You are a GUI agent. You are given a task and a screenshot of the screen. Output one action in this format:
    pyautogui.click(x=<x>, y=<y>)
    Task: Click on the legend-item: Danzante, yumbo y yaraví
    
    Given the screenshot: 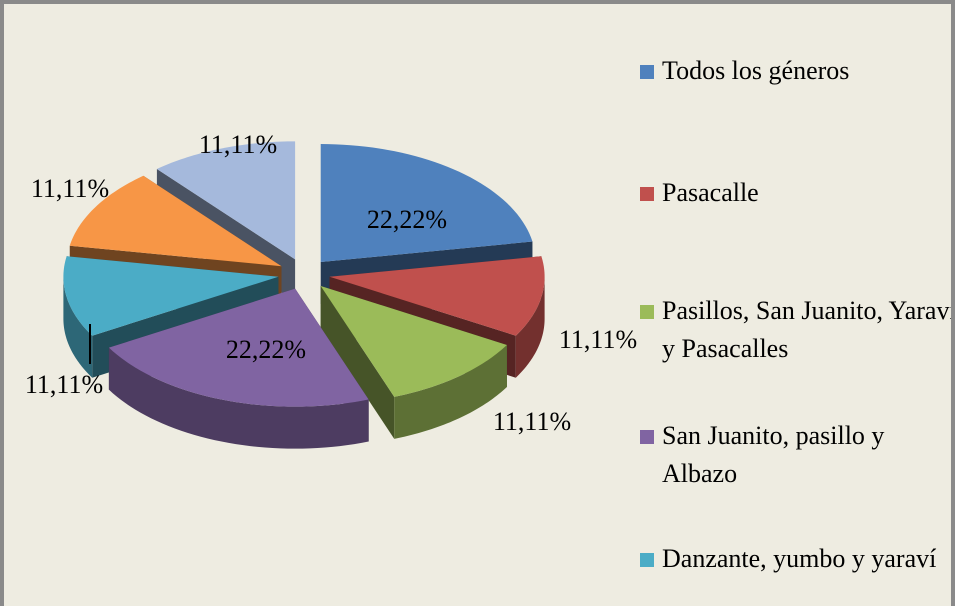 What is the action you would take?
    pyautogui.click(x=795, y=559)
    